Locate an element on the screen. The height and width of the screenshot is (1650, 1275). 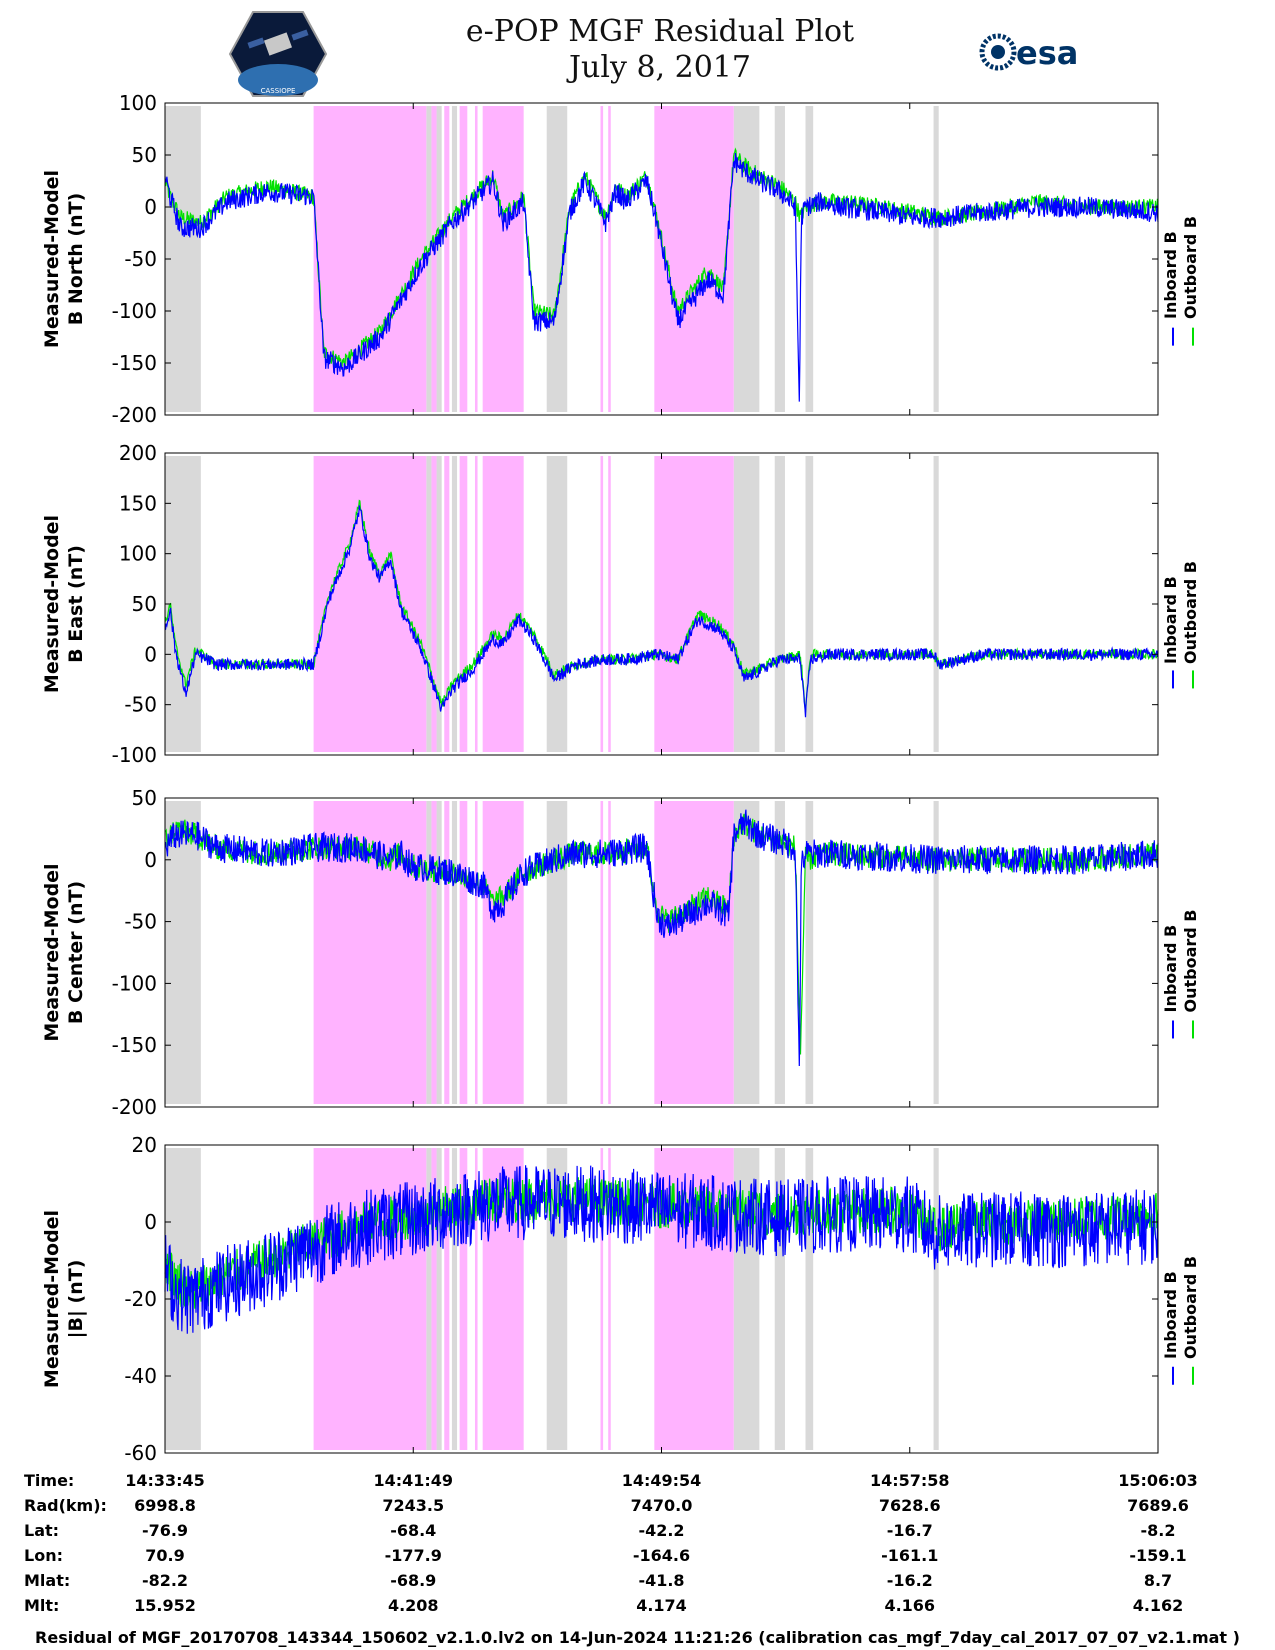
orbit-row-label: Mlt: is located at coordinates (41, 1605).